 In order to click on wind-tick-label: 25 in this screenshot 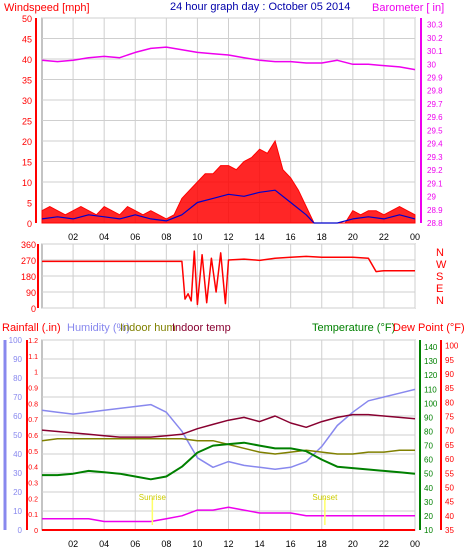, I will do `click(27, 122)`.